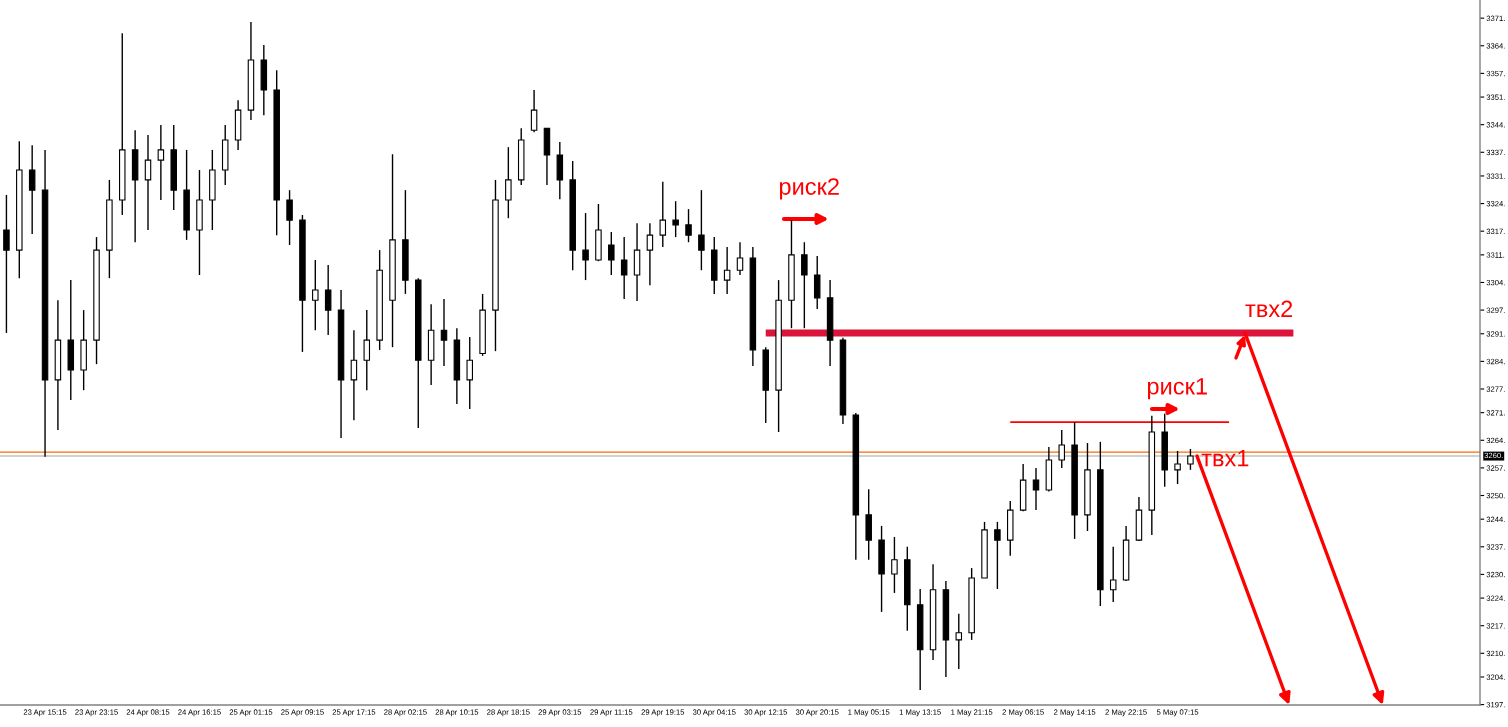 The image size is (1508, 727). What do you see at coordinates (1177, 389) in the screenshot?
I see `annotation: риск1` at bounding box center [1177, 389].